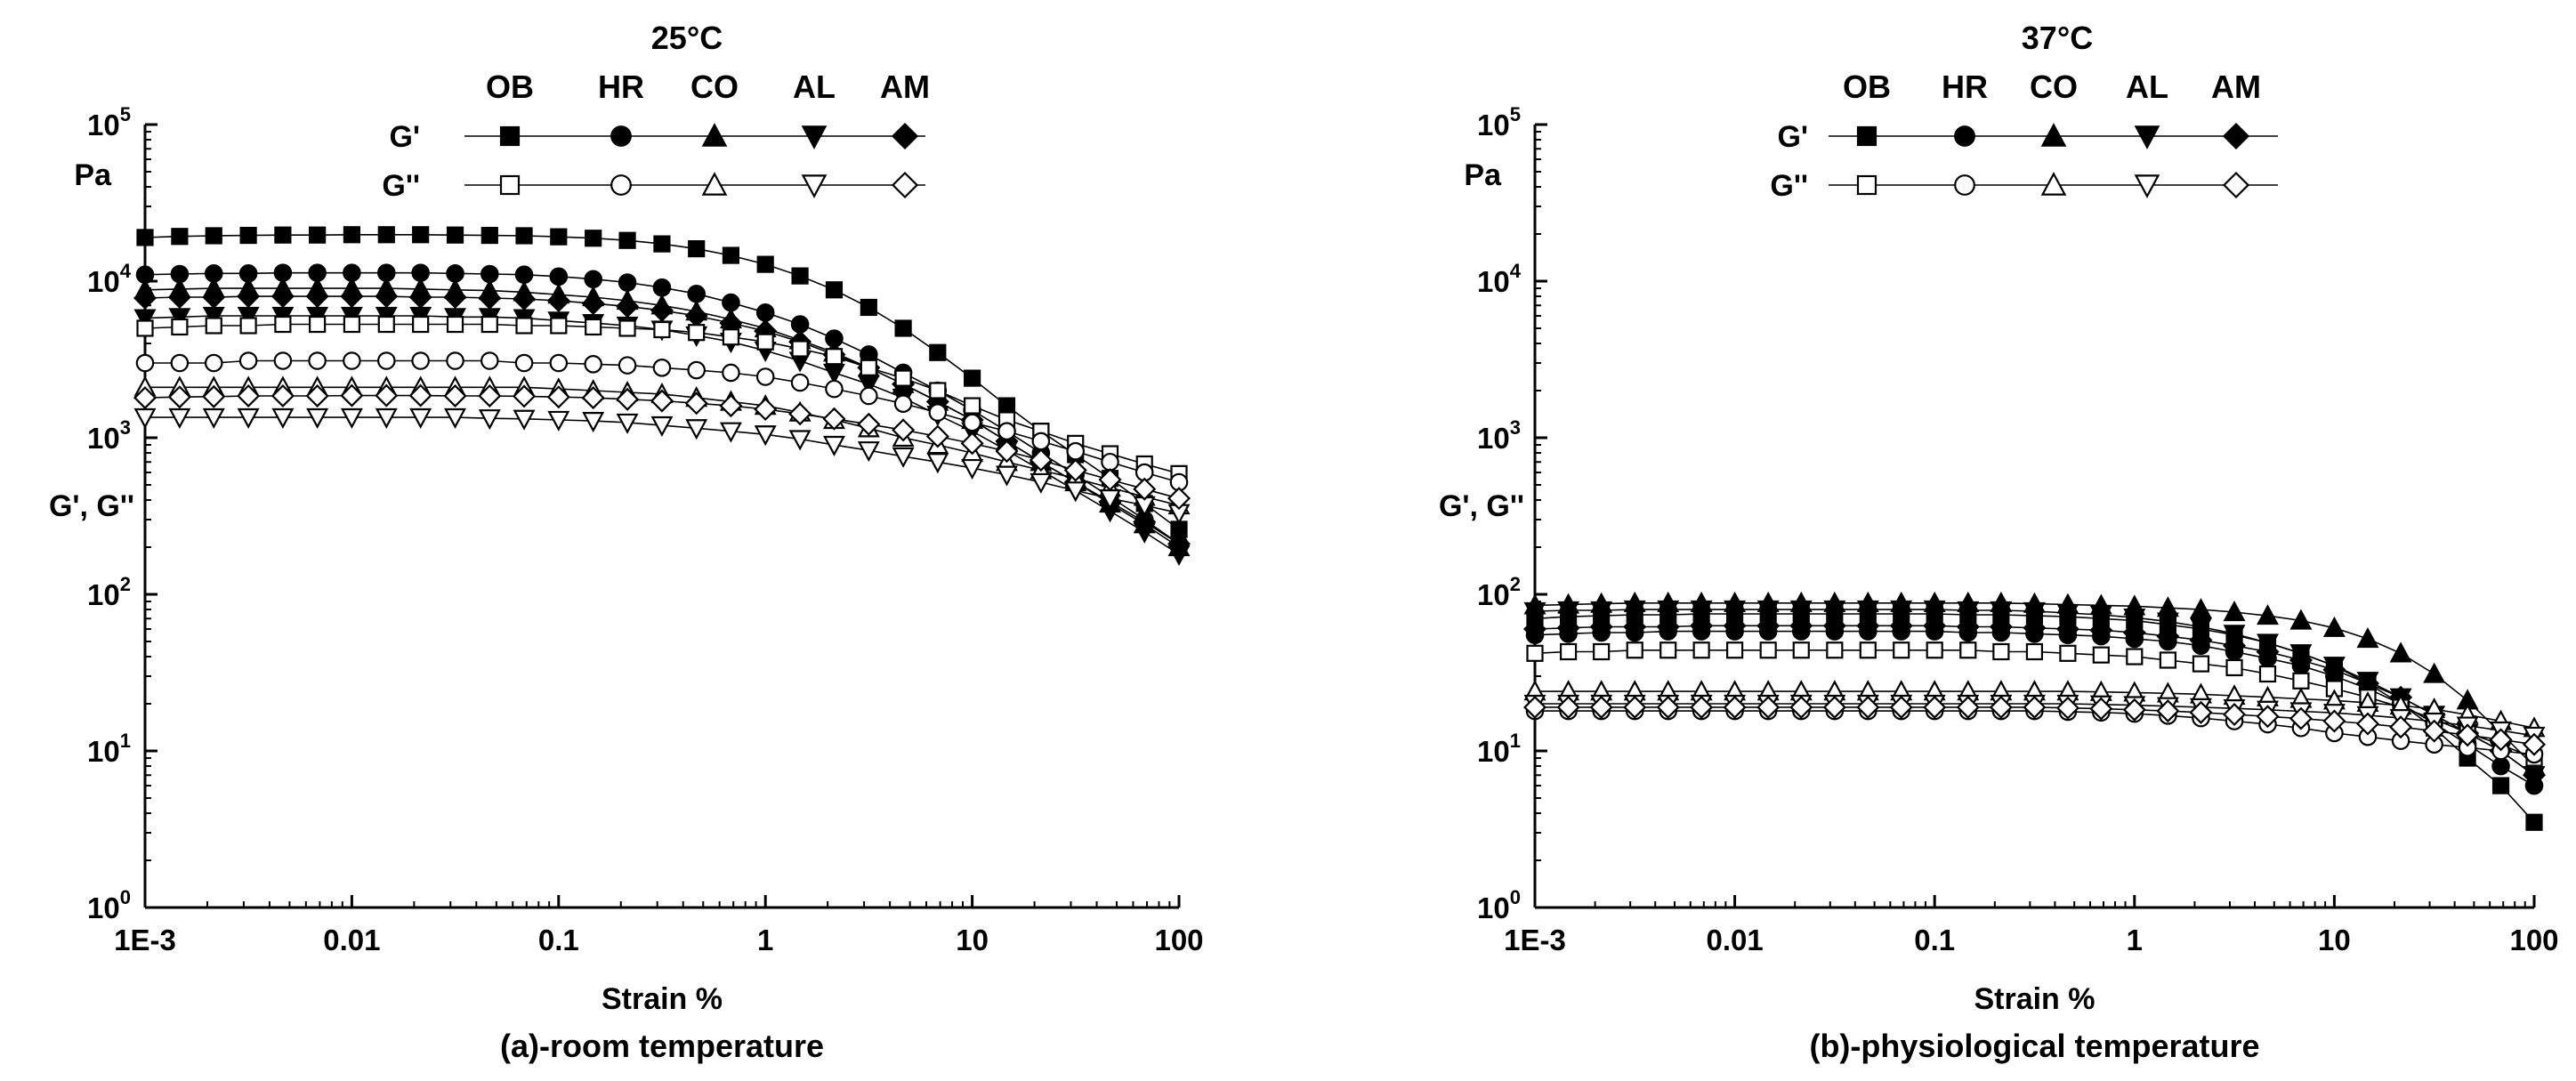  I want to click on y-unit-label: Pa, so click(1483, 175).